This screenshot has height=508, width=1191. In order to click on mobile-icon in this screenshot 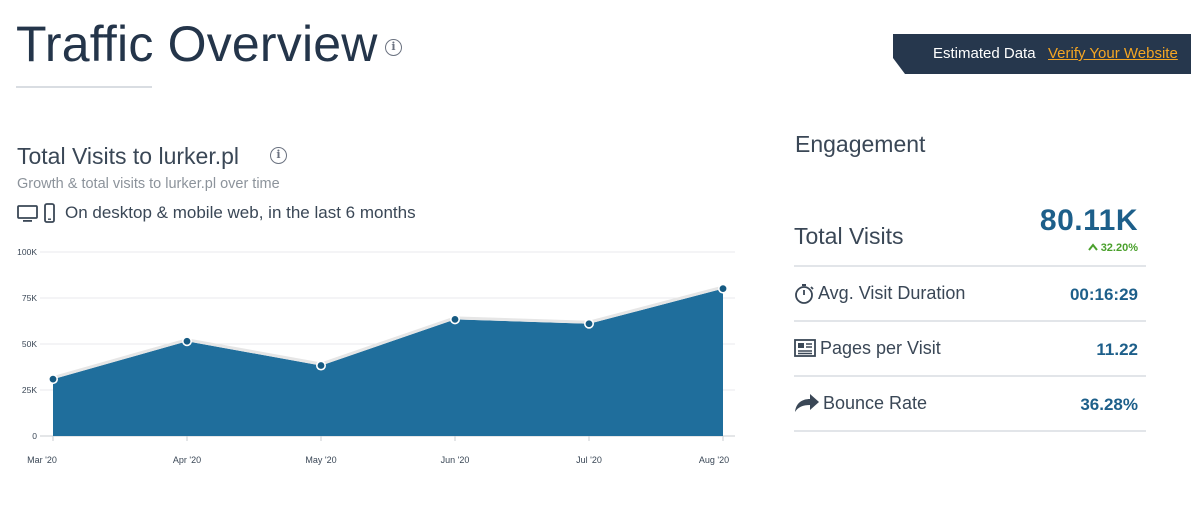, I will do `click(49, 213)`.